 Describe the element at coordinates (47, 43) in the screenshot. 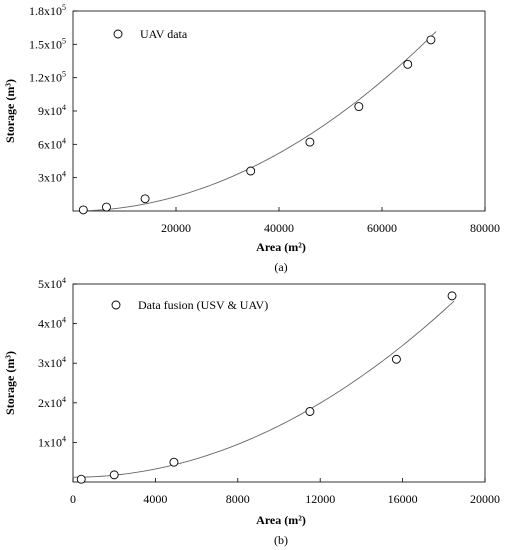

I see `y-tick-label: 1.5x10⁵` at that location.